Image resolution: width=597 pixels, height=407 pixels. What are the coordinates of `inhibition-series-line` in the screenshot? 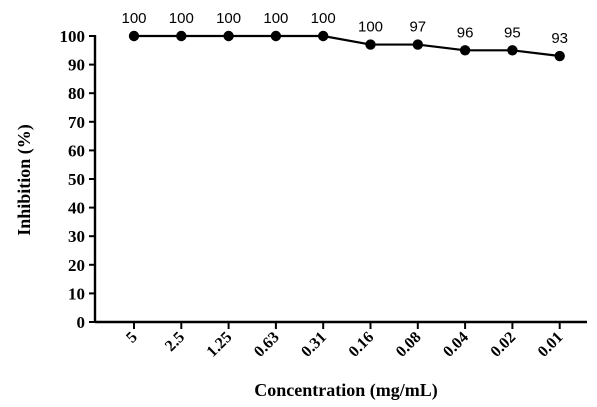 It's located at (347, 46).